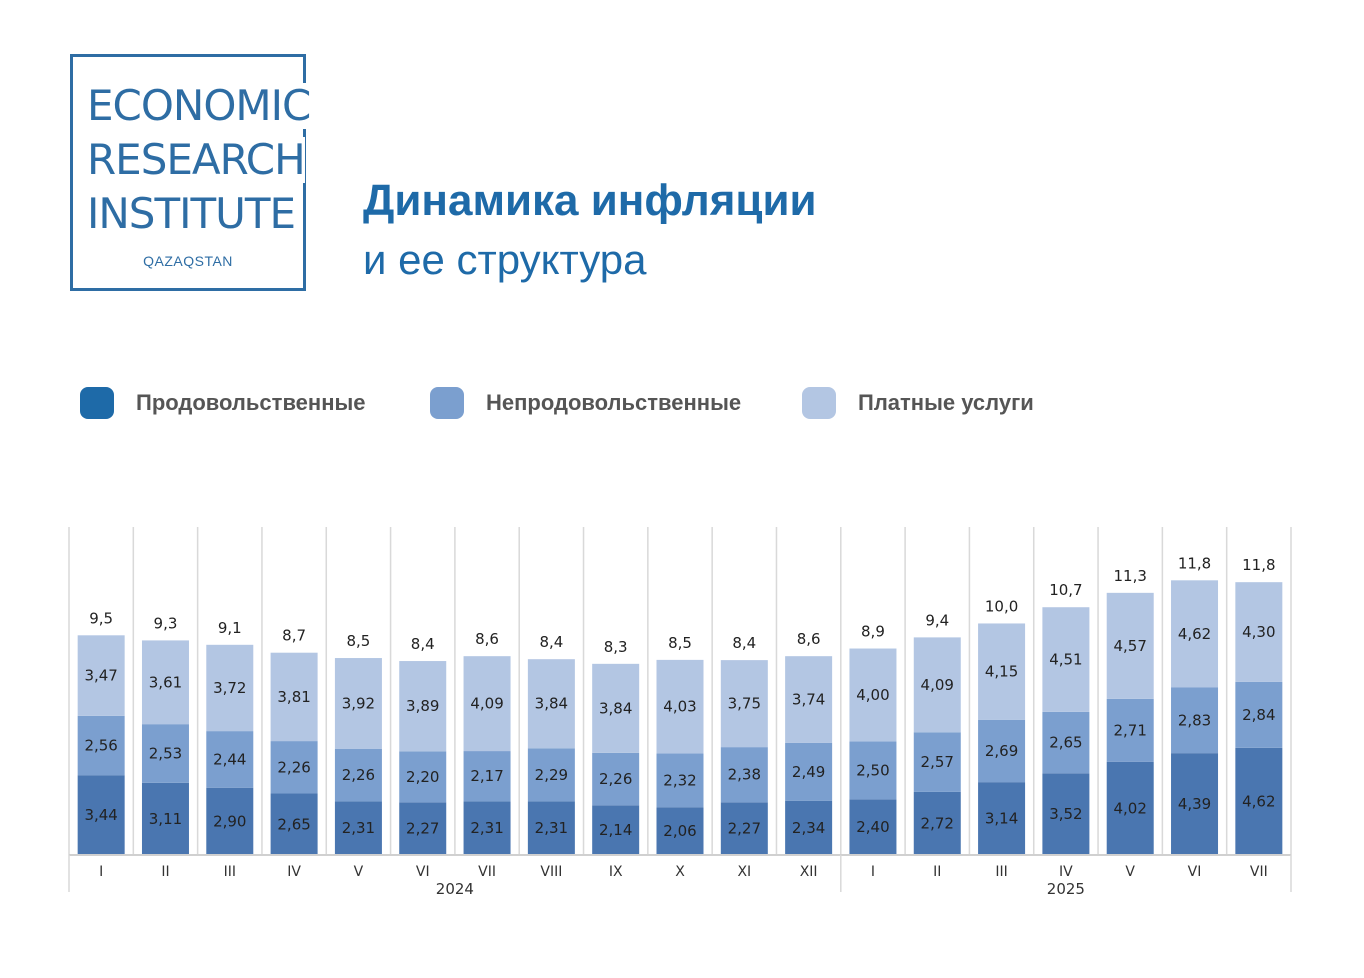  Describe the element at coordinates (1130, 872) in the screenshot. I see `x-tick-label: V` at that location.